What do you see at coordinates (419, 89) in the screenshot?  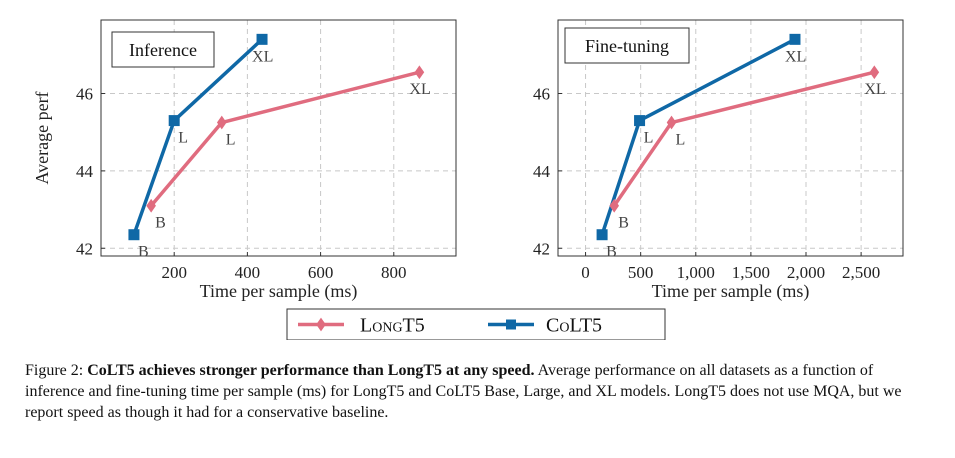 I see `chart1-longt5-point-label: XL` at bounding box center [419, 89].